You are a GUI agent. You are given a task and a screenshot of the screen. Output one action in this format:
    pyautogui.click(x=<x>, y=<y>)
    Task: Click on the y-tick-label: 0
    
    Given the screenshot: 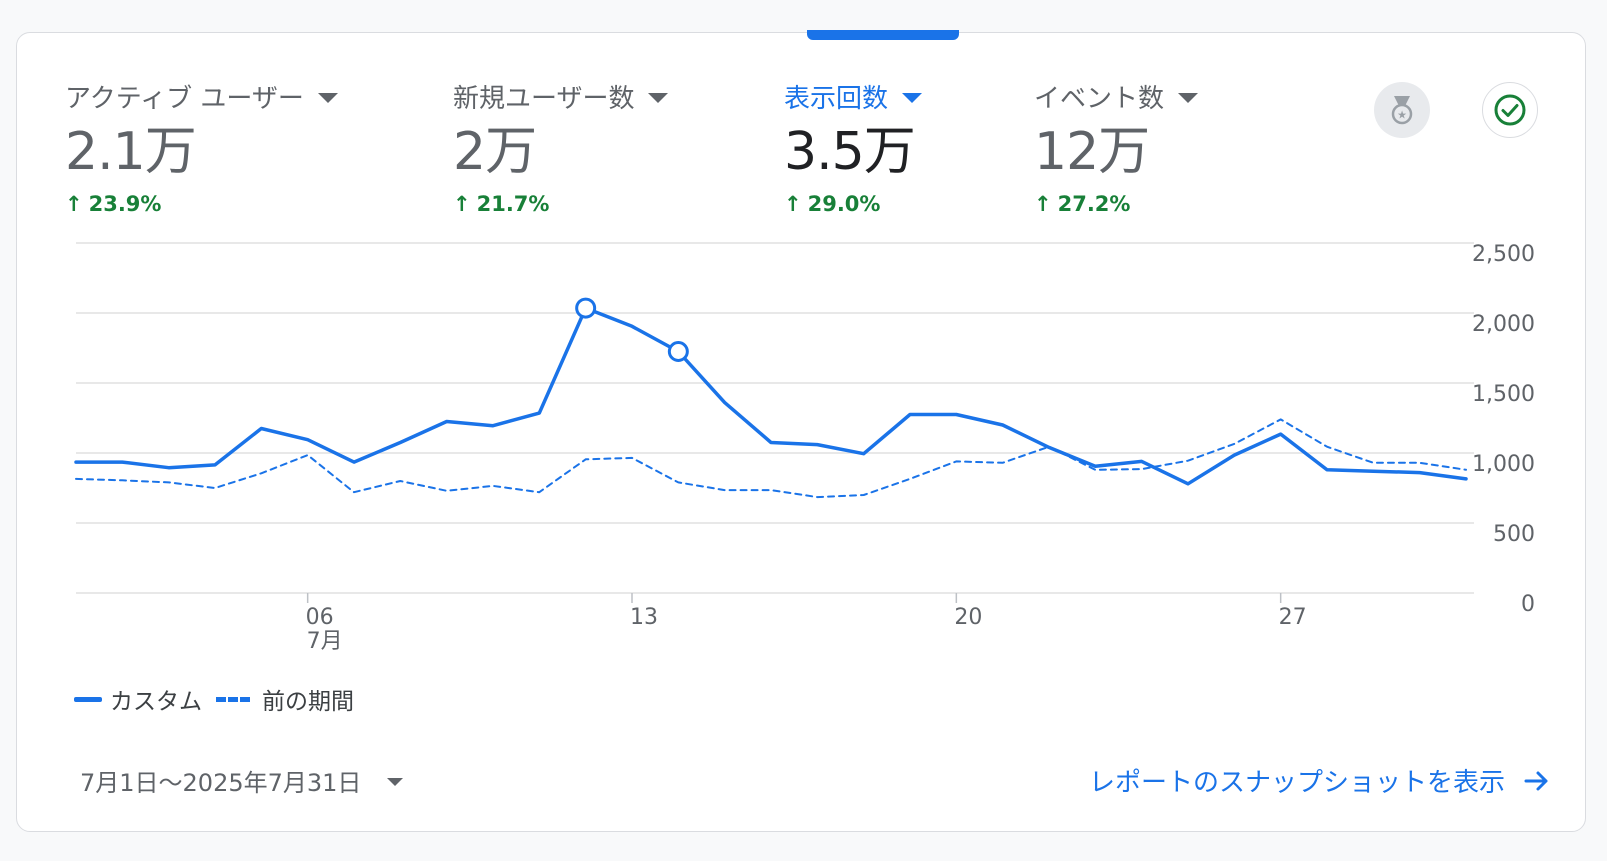 What is the action you would take?
    pyautogui.click(x=1528, y=604)
    